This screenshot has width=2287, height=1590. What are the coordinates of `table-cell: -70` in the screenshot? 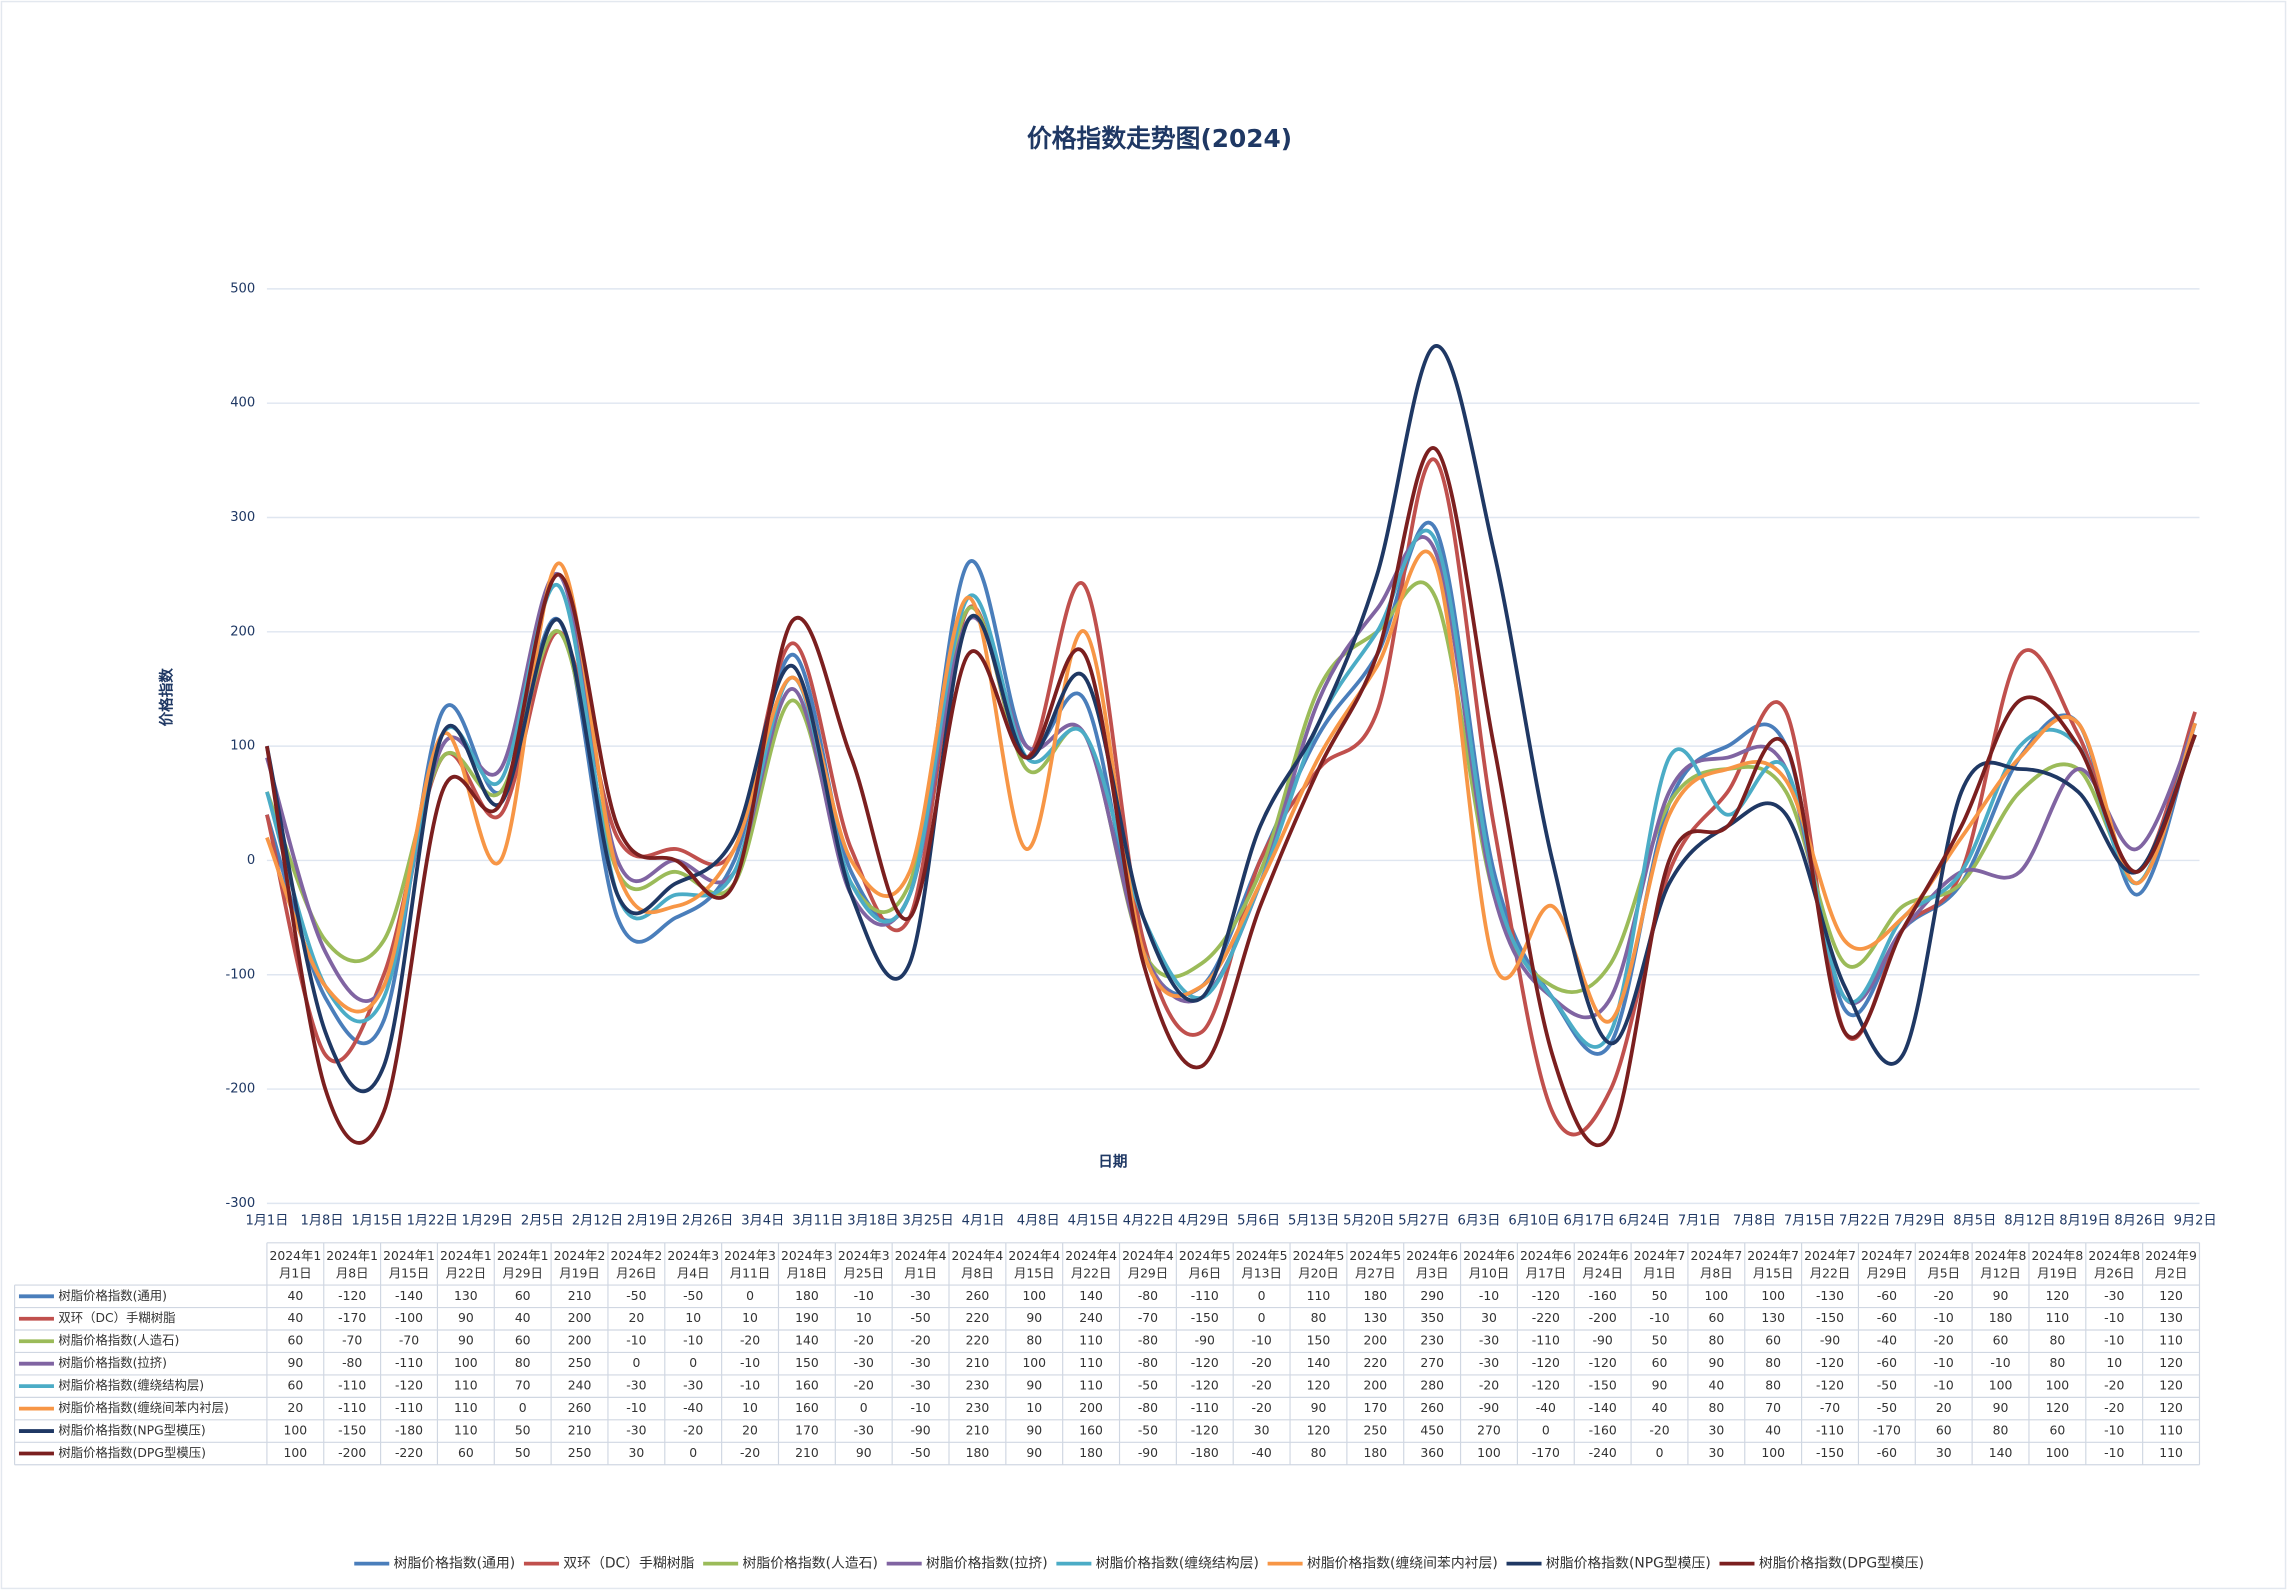 It's located at (409, 1340).